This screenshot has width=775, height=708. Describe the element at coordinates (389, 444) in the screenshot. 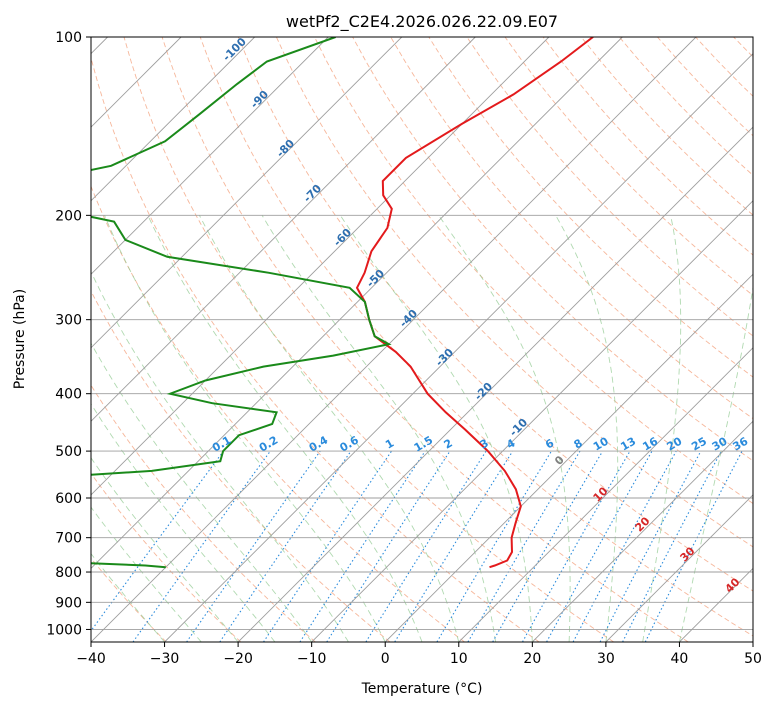

I see `mixing-ratio-label: 1` at that location.